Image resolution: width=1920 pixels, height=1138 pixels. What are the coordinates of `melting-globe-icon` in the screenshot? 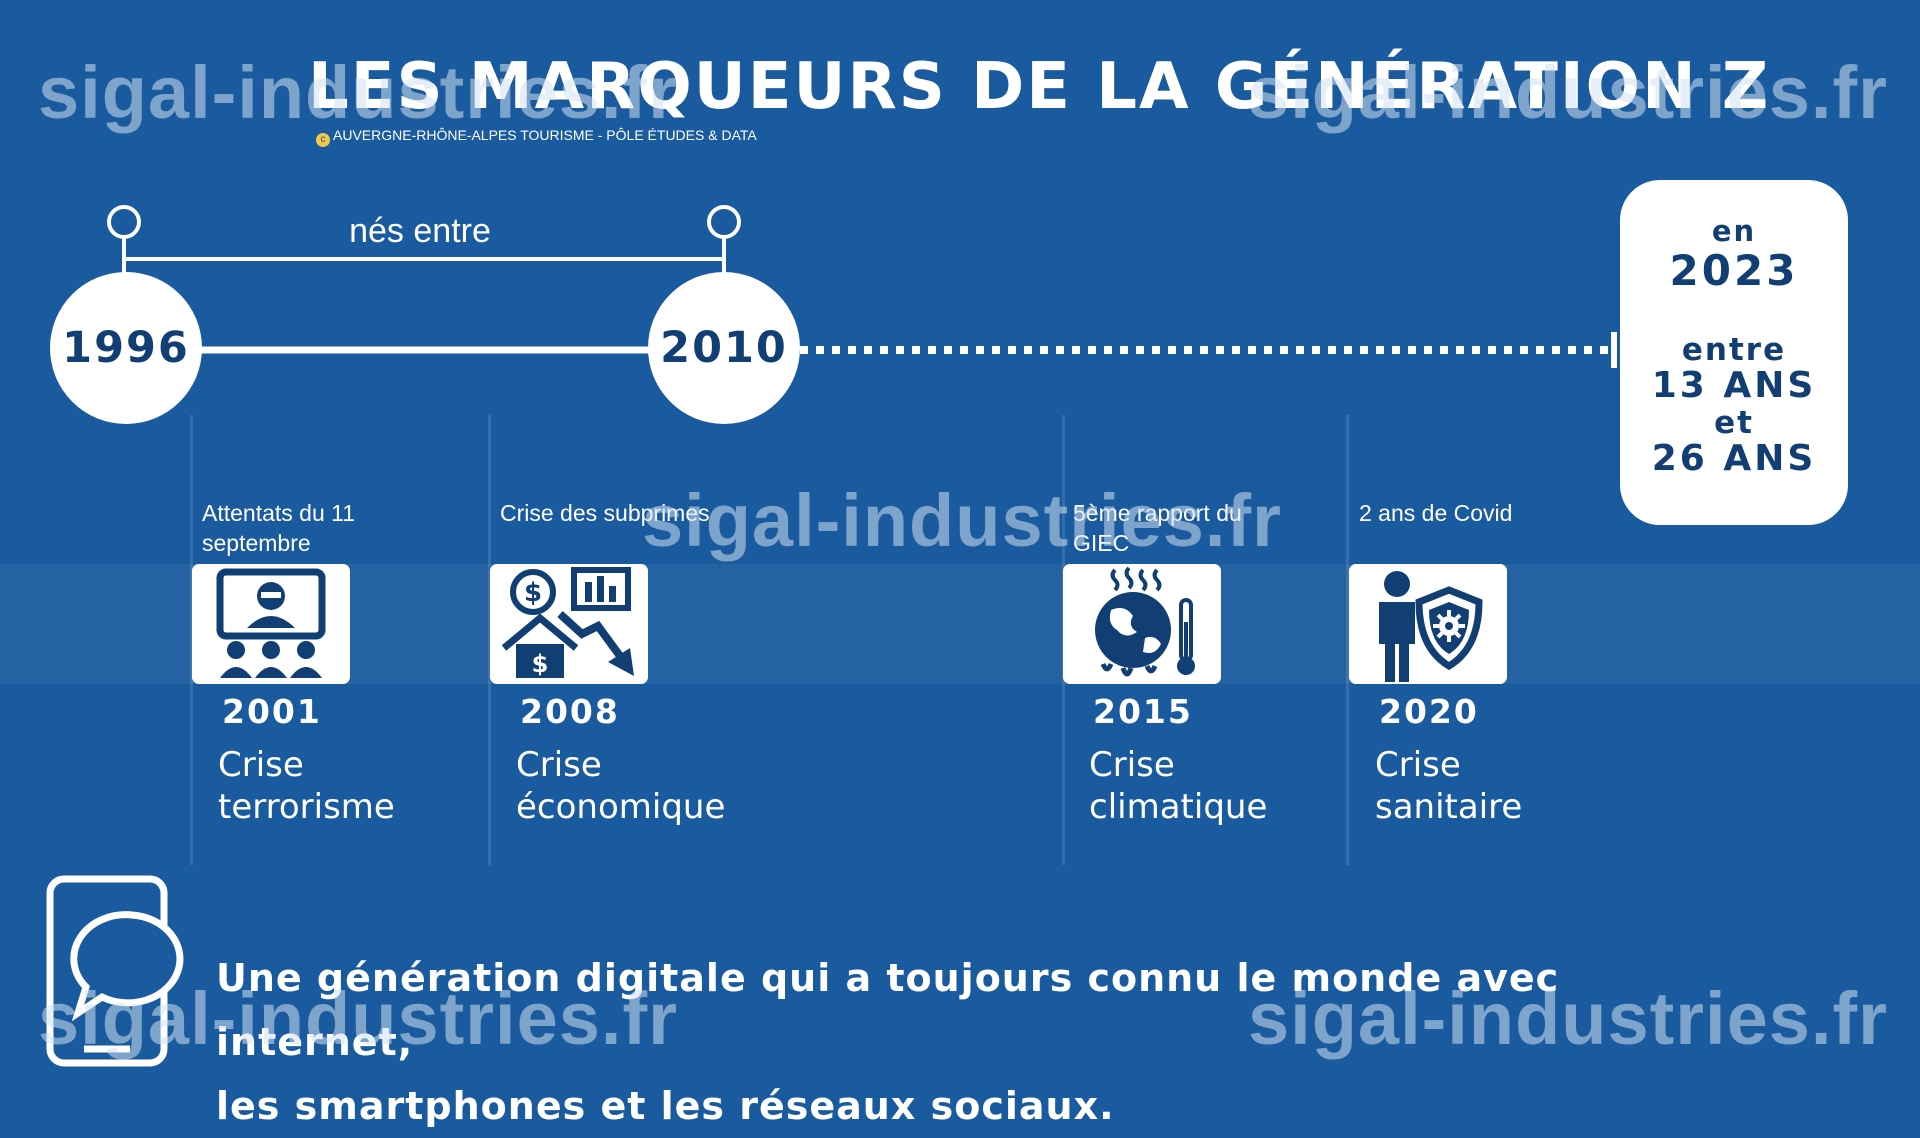 It's located at (1145, 621).